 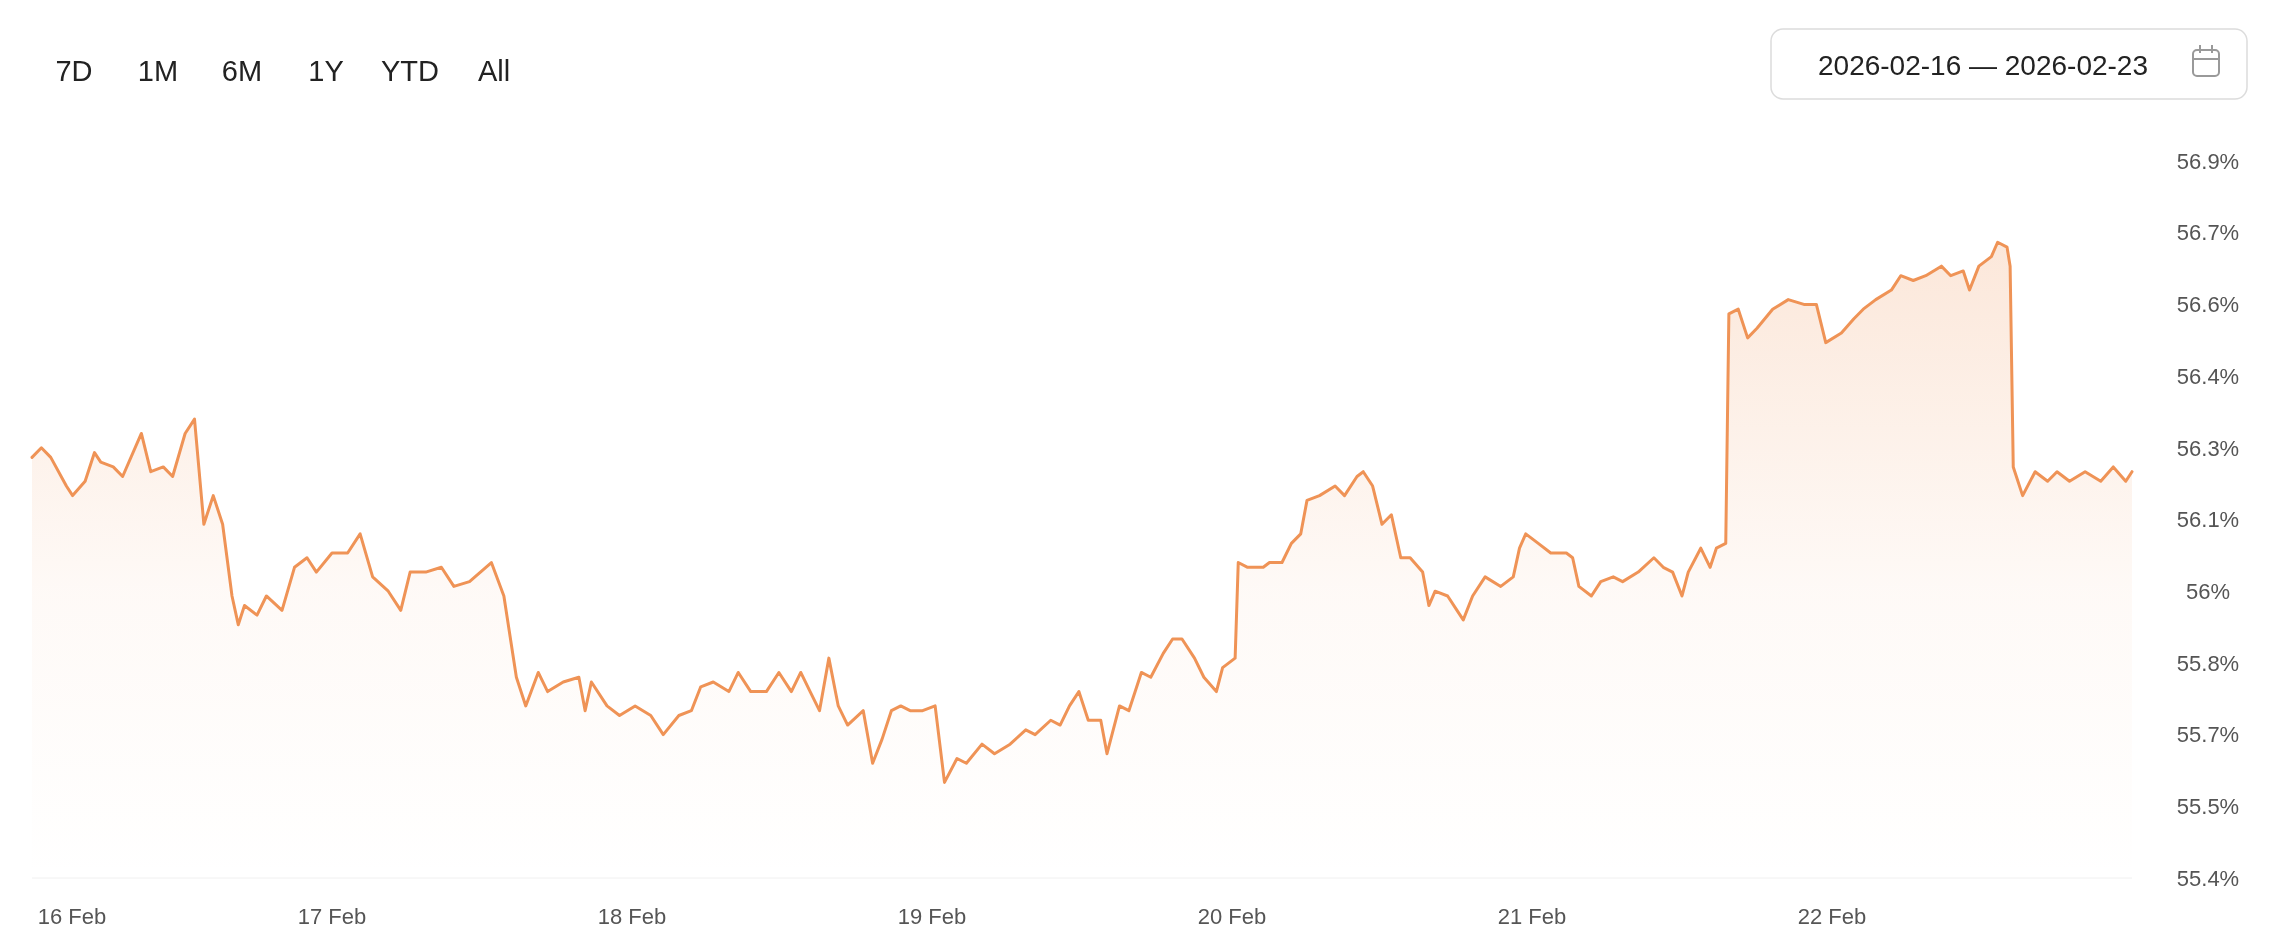 I want to click on y-tick-label: 56.1%, so click(x=2208, y=520).